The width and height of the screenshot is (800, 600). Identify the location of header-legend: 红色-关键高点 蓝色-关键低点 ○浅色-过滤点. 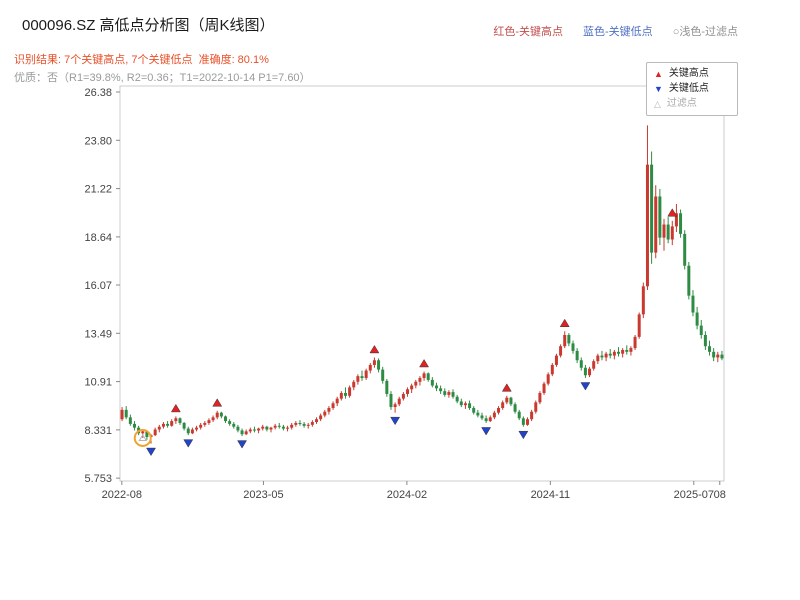
(615, 31).